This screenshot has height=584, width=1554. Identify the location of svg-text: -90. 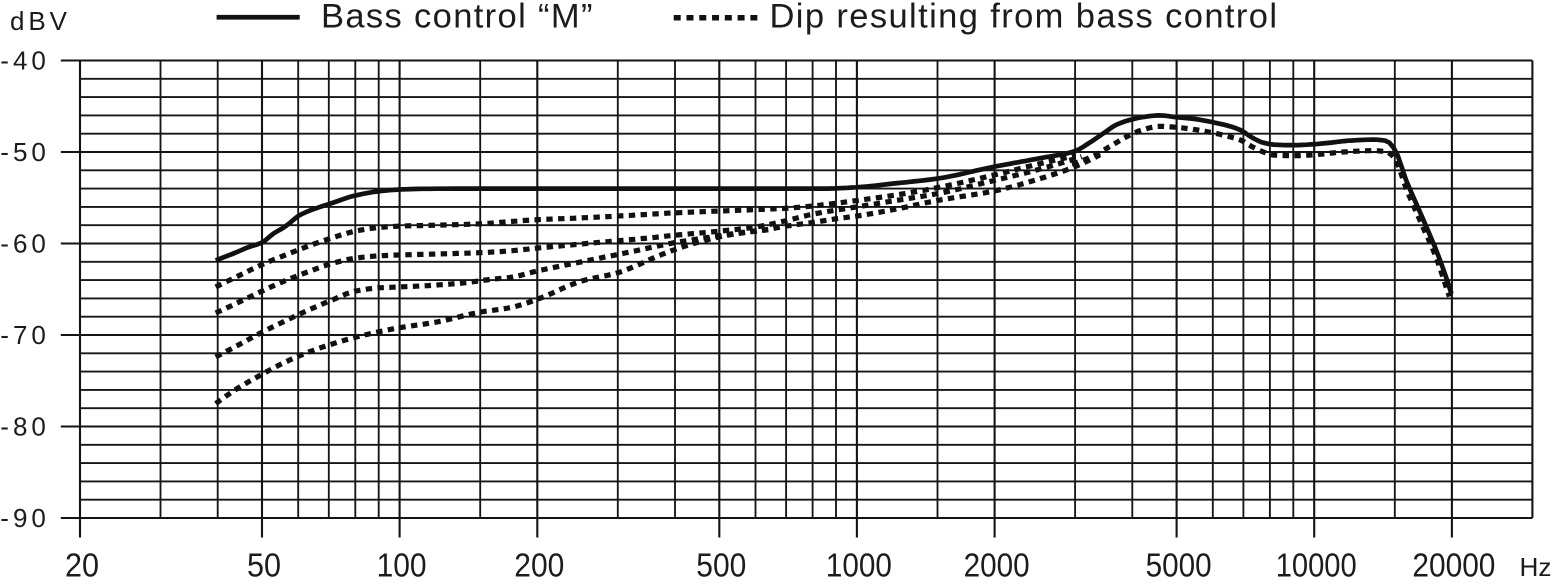
(23, 518).